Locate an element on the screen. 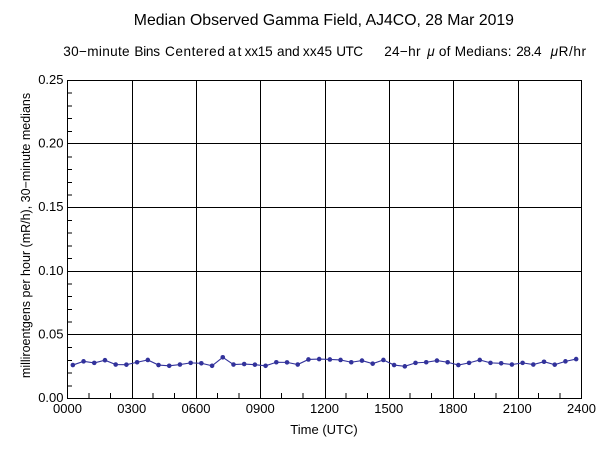 The height and width of the screenshot is (462, 600). svg-text: 0900 is located at coordinates (260, 408).